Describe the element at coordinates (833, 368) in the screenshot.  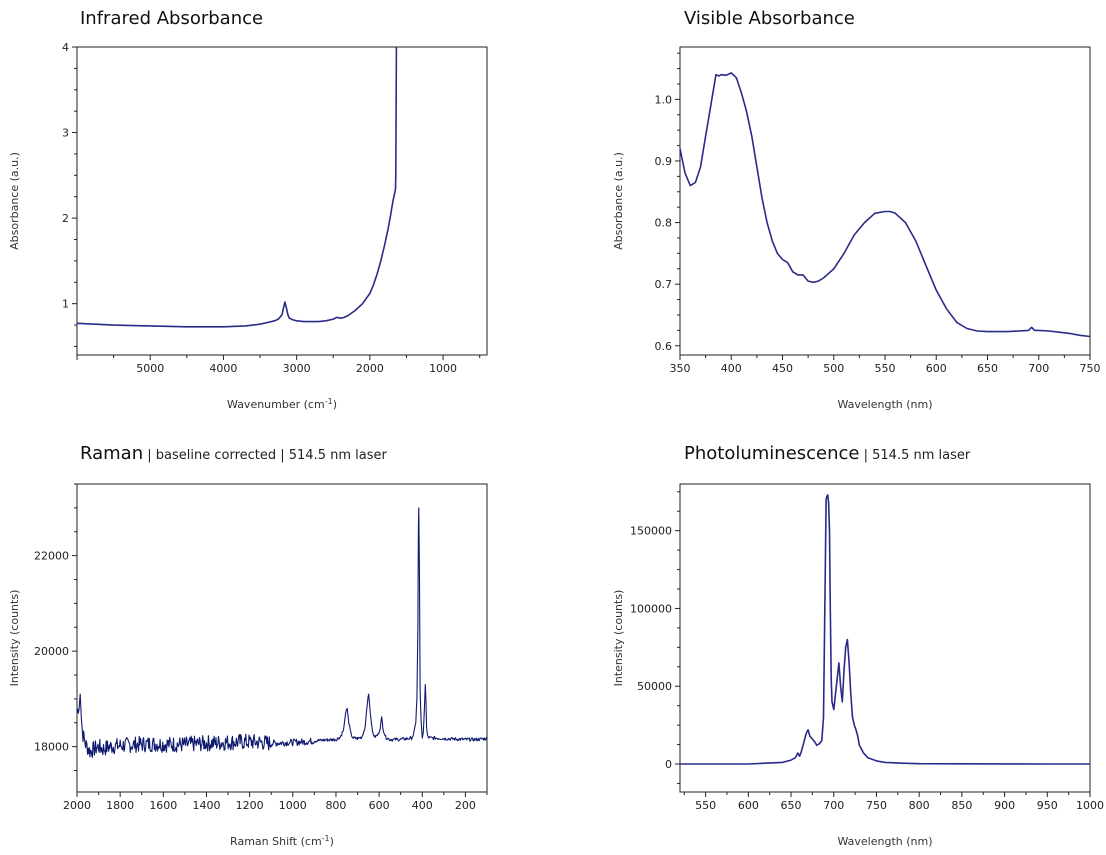
I see `x-tick-label: 500` at that location.